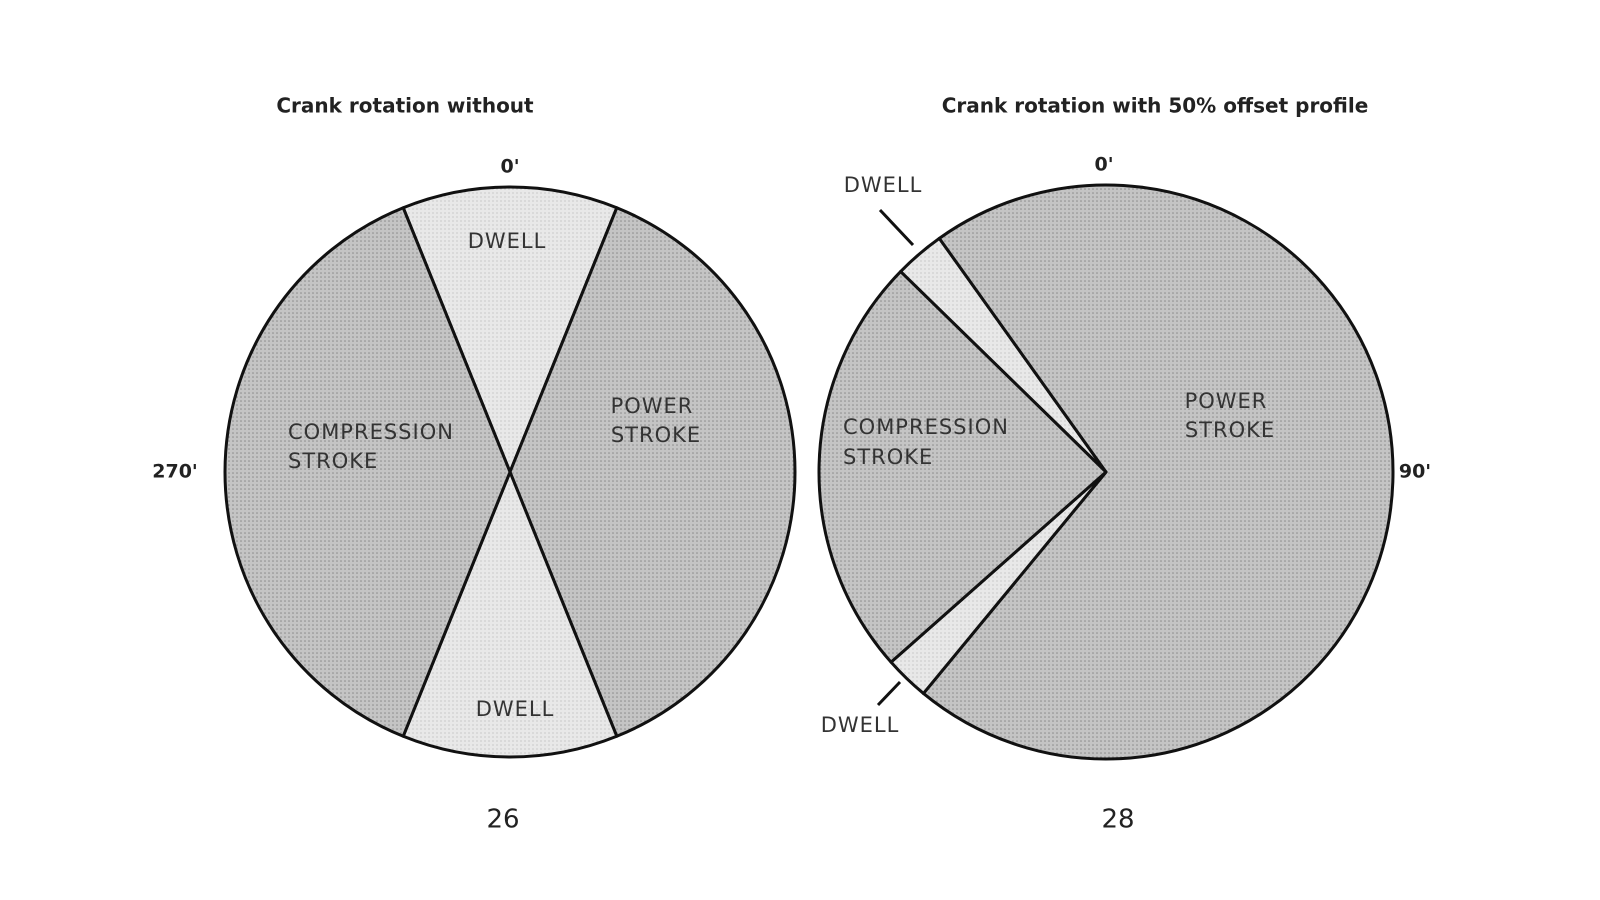  What do you see at coordinates (1415, 472) in the screenshot?
I see `angle-label: 90'` at bounding box center [1415, 472].